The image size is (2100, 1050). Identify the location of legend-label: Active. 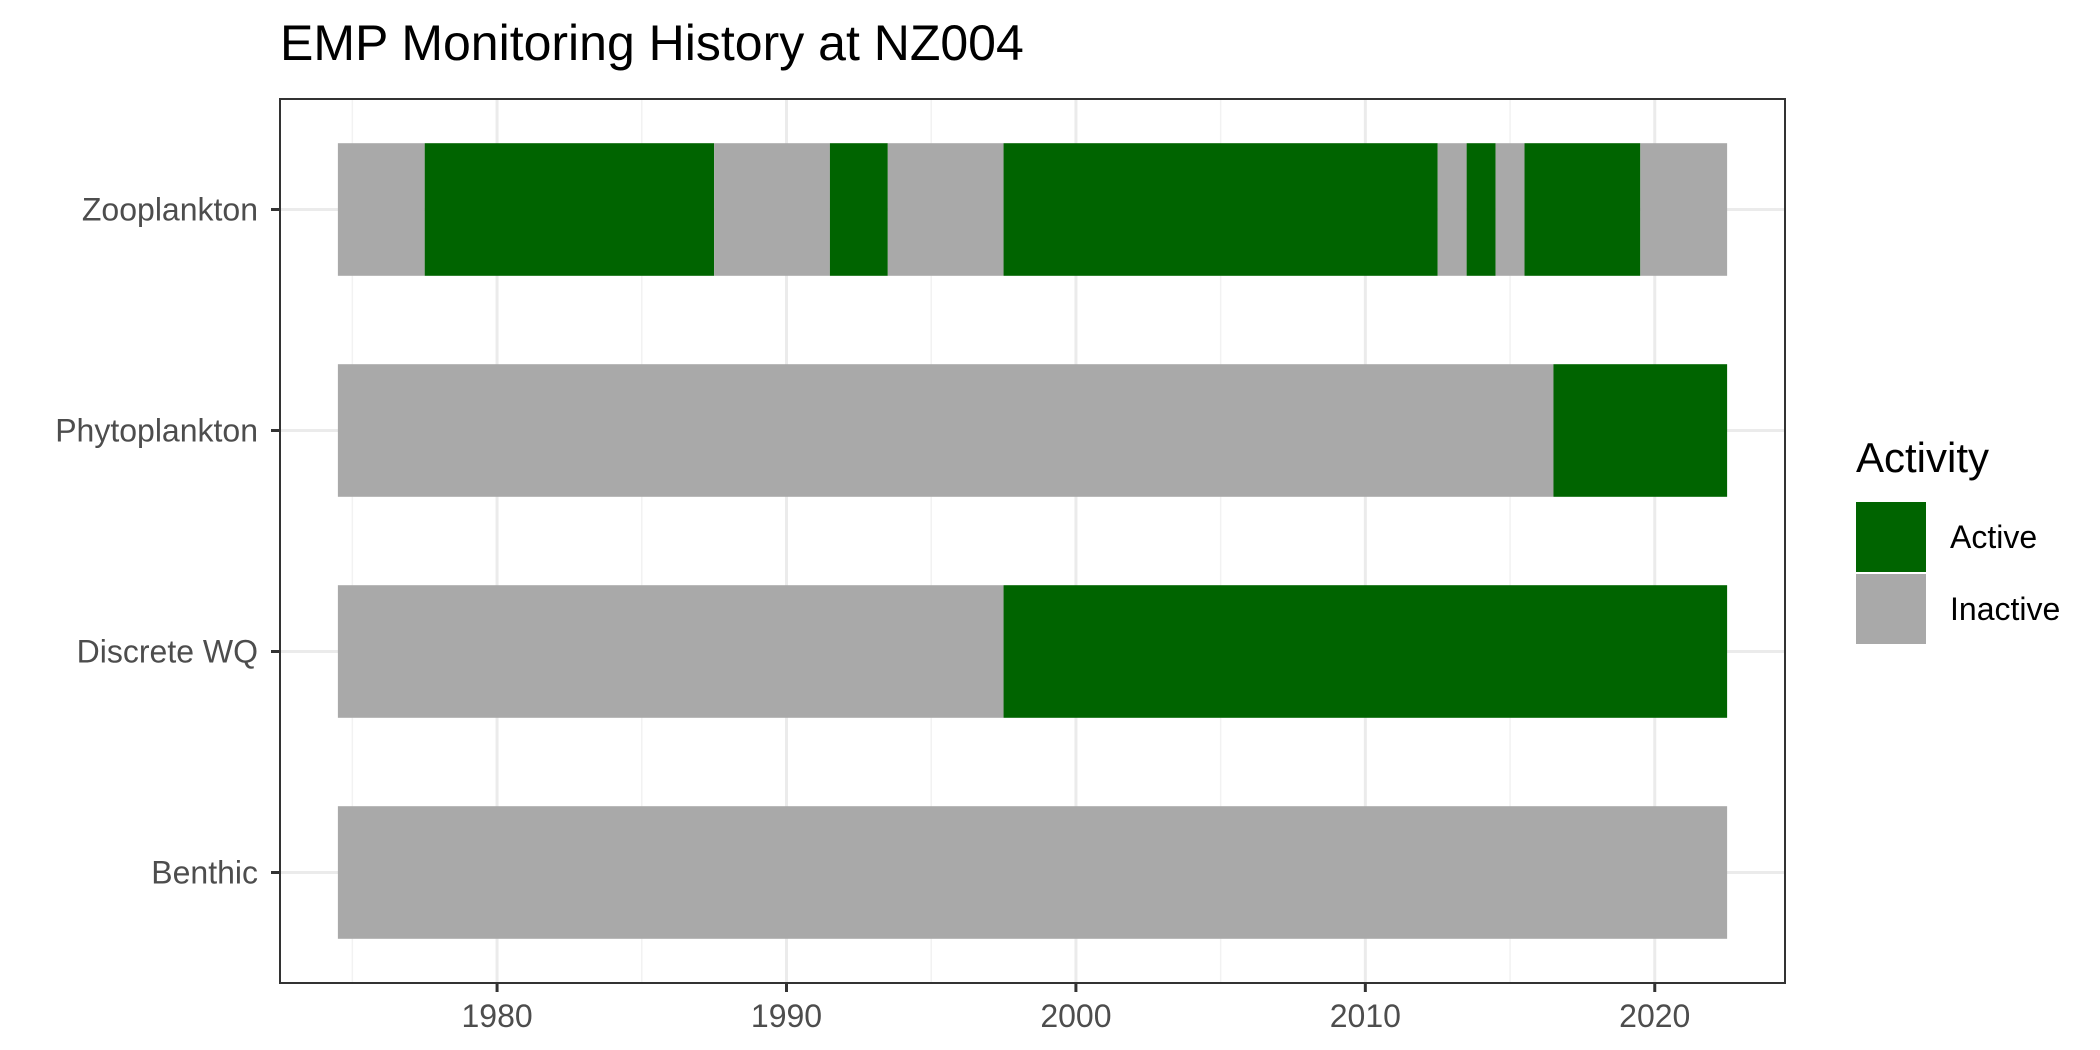
(1993, 537).